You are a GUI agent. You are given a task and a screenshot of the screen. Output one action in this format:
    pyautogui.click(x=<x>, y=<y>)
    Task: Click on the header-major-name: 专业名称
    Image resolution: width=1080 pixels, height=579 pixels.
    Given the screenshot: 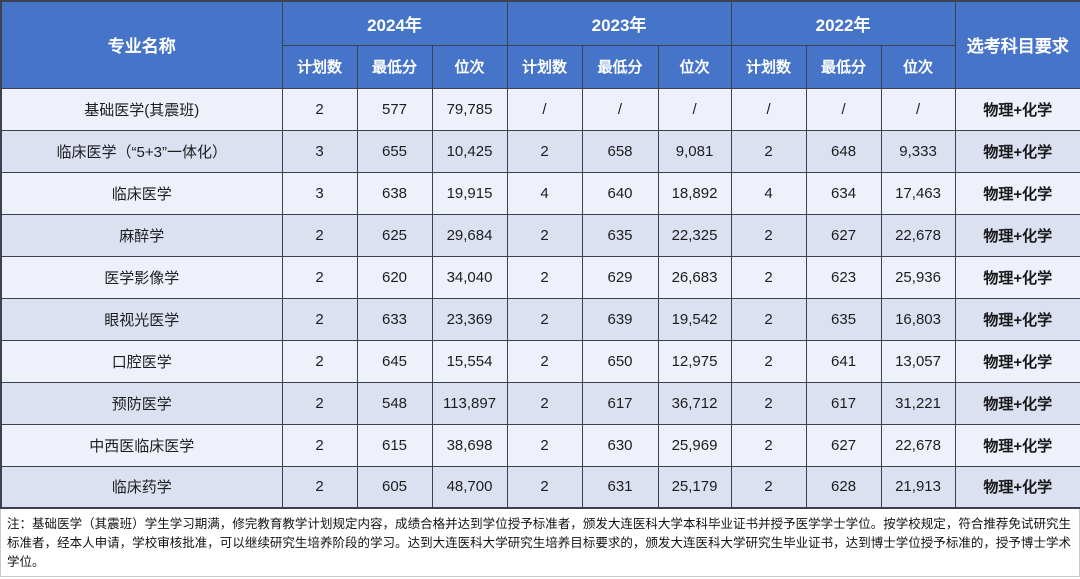 What is the action you would take?
    pyautogui.click(x=141, y=44)
    